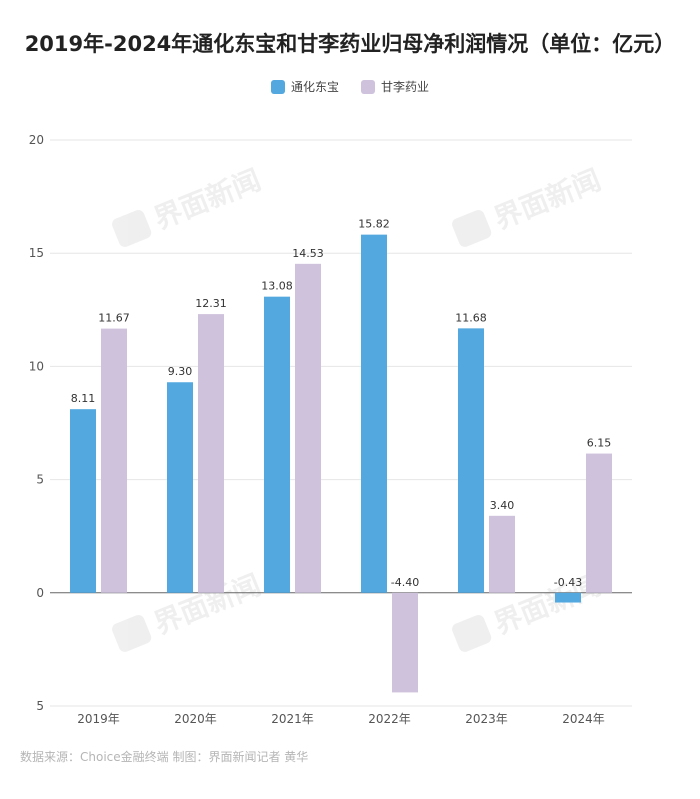 This screenshot has height=799, width=700. I want to click on watermark-2: 界面新闻, so click(528, 205).